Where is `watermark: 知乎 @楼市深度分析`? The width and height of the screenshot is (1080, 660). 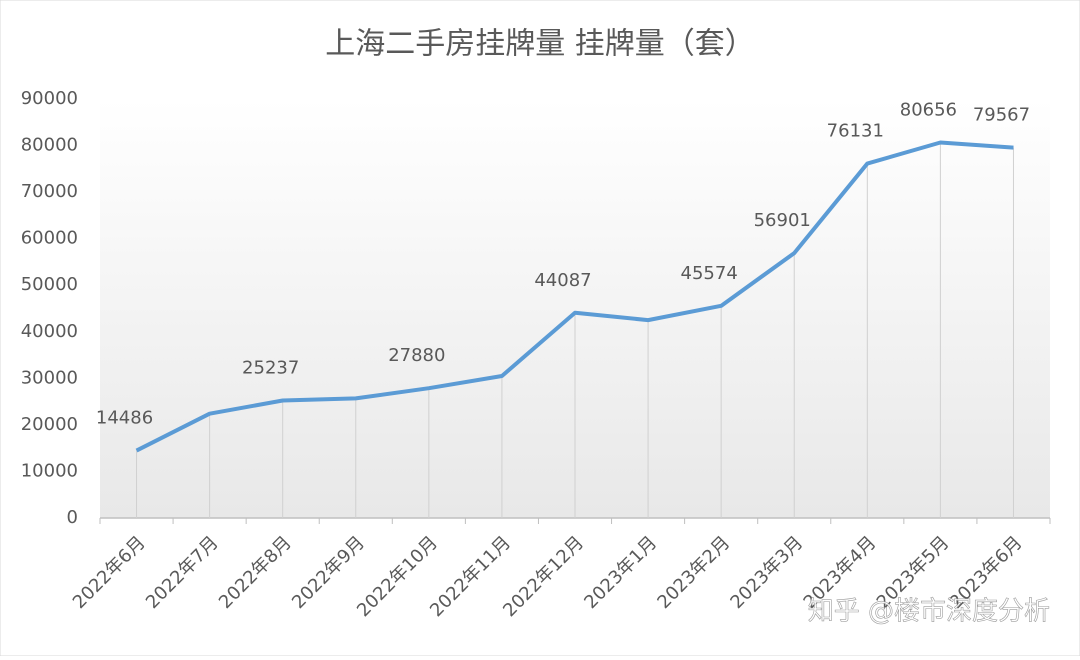 watermark: 知乎 @楼市深度分析 is located at coordinates (929, 612).